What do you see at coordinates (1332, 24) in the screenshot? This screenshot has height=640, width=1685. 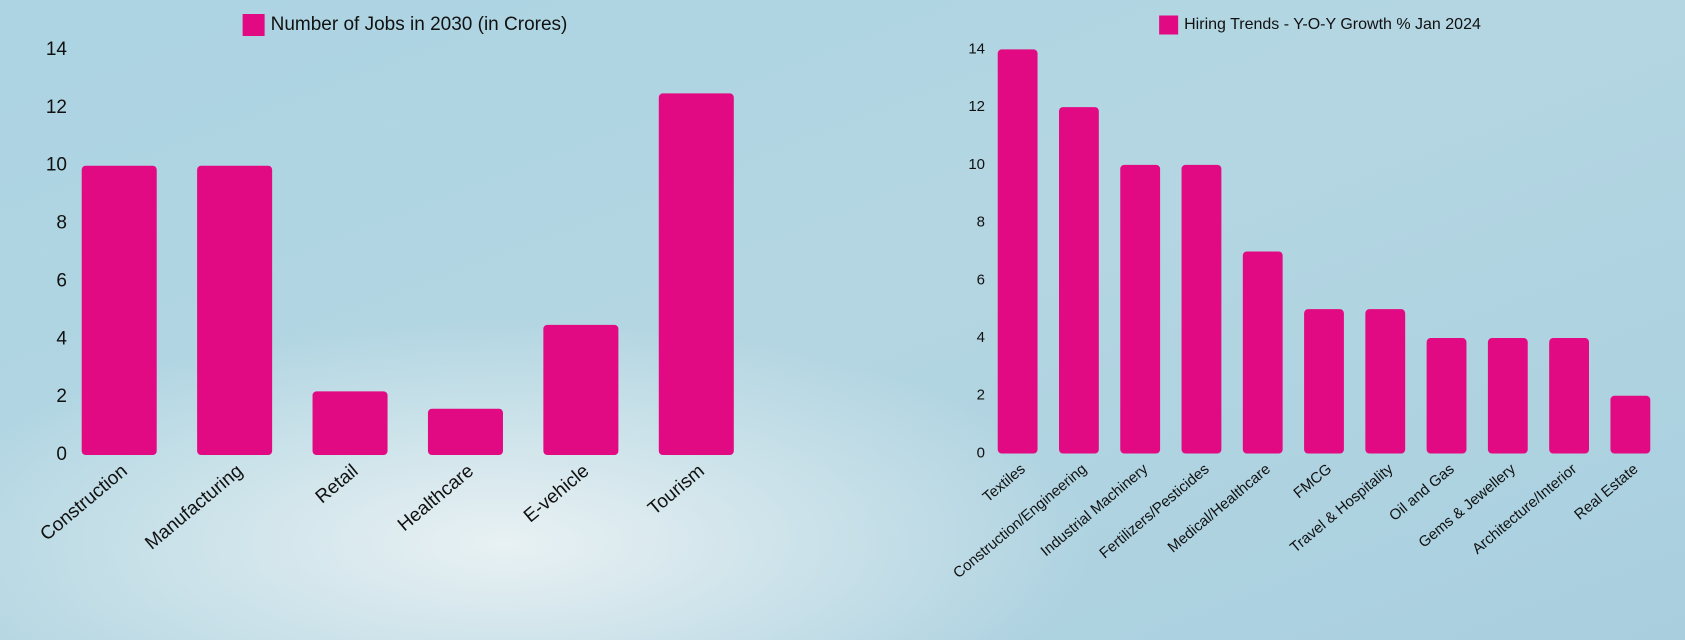 I see `legend-label: Hiring Trends - Y-O-Y Growth % Jan 2024` at bounding box center [1332, 24].